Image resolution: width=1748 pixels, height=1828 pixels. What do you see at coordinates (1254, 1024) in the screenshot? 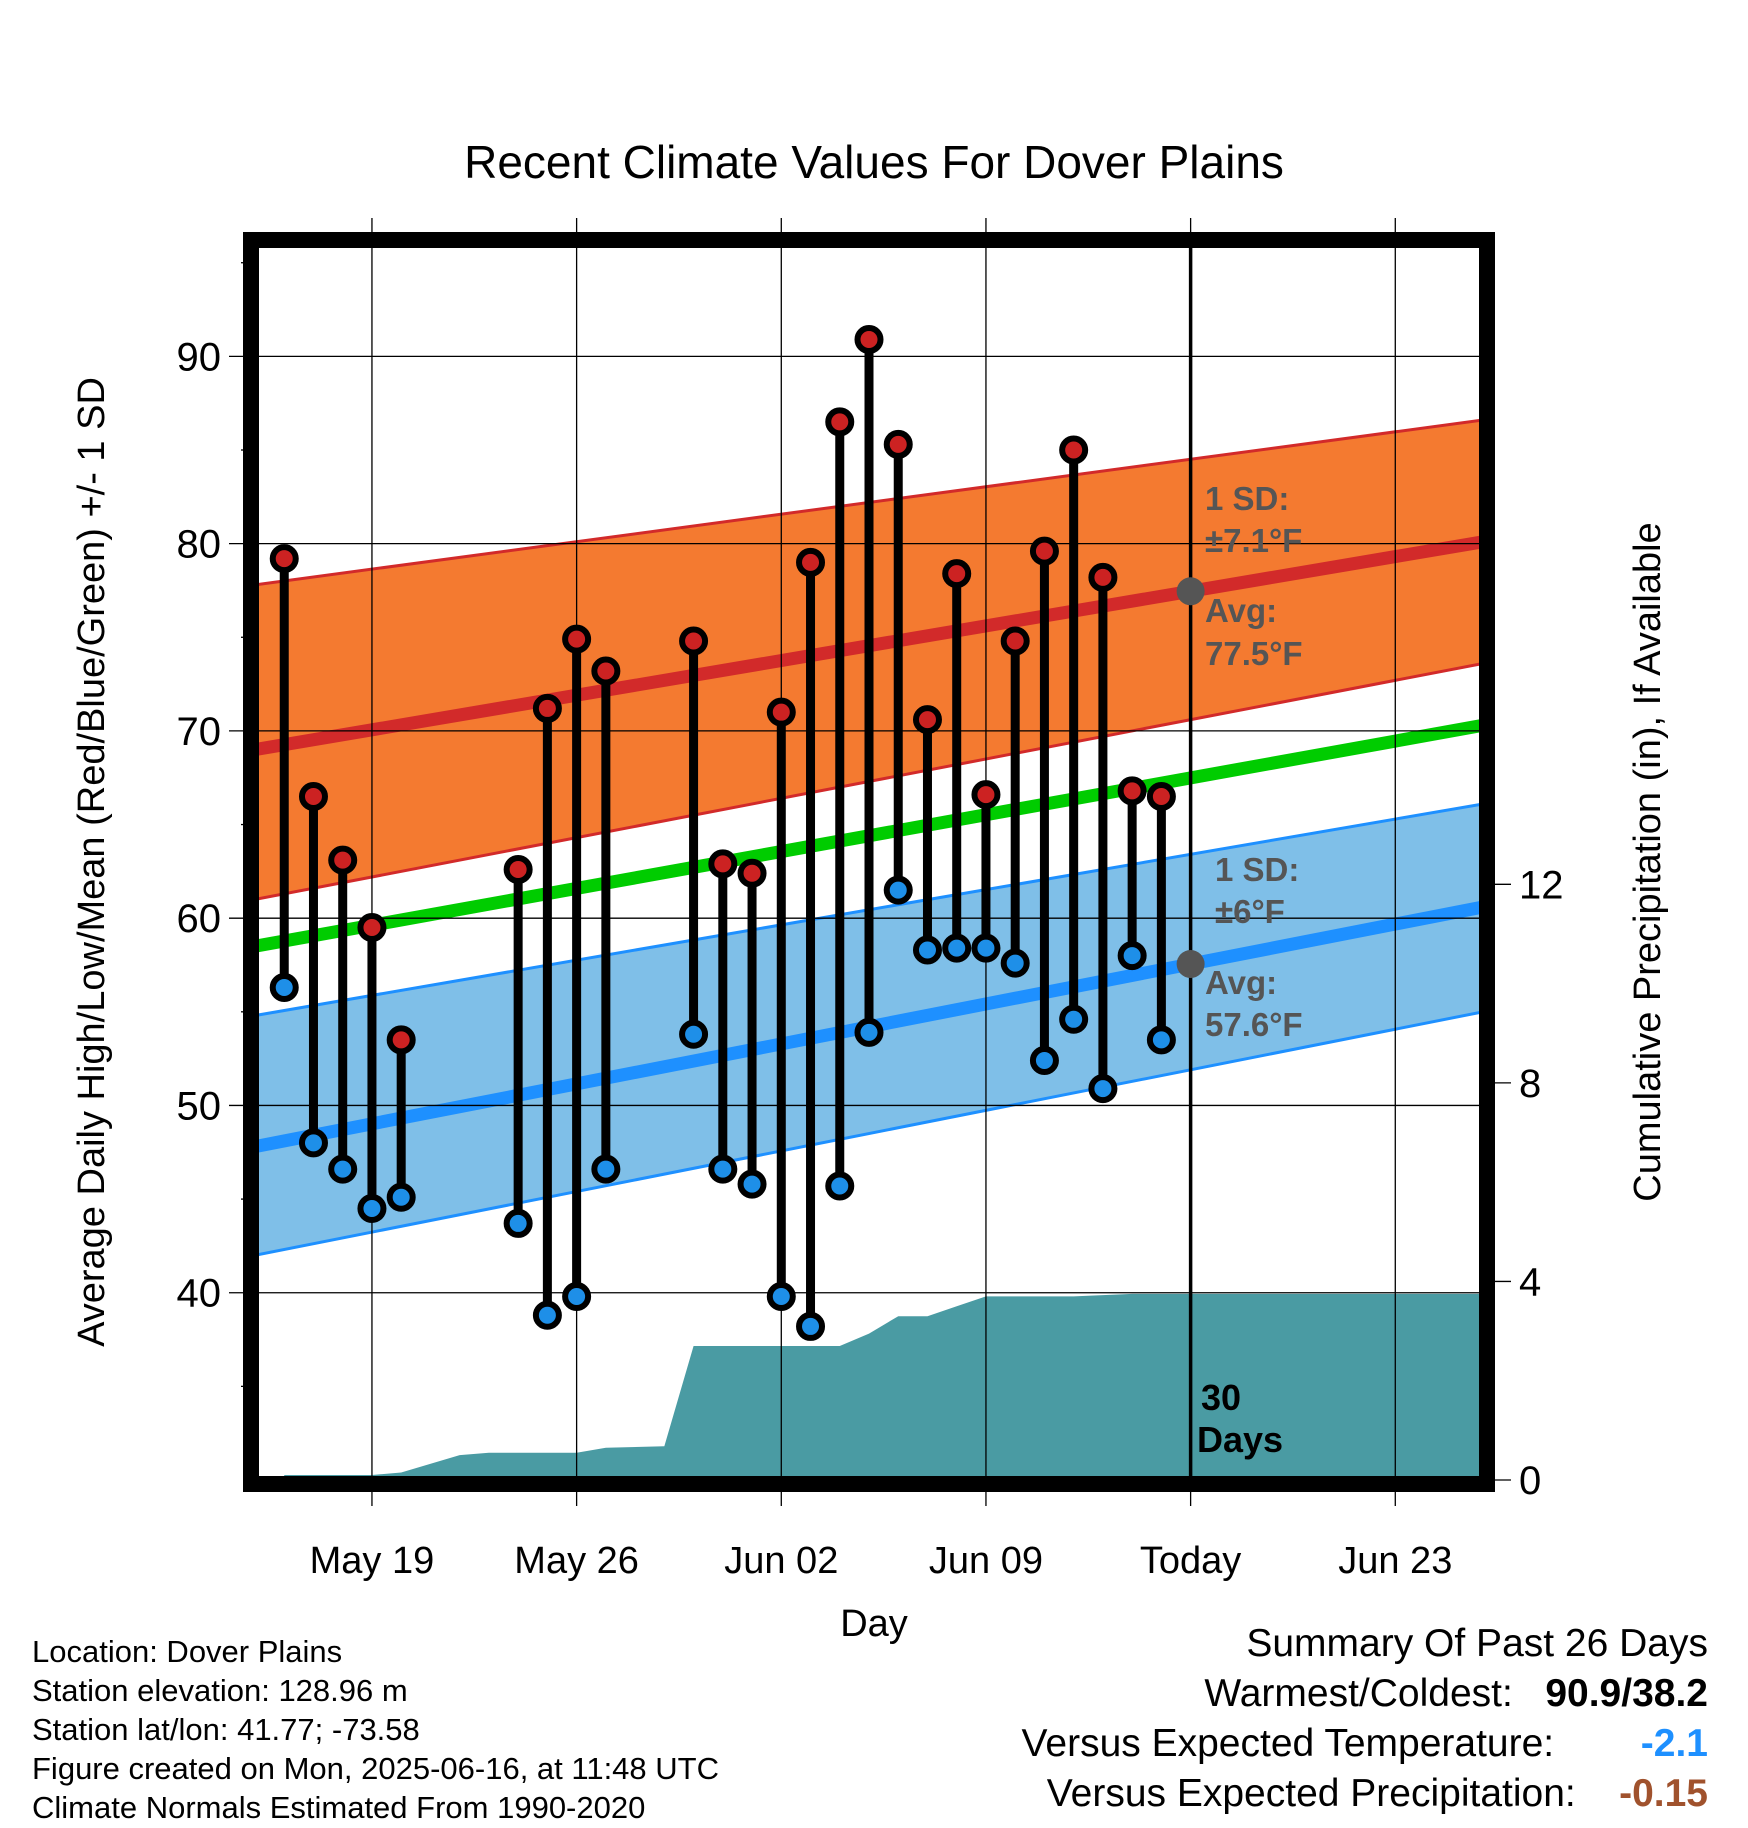
I see `low-avg-value-annotation: 57.6°F` at bounding box center [1254, 1024].